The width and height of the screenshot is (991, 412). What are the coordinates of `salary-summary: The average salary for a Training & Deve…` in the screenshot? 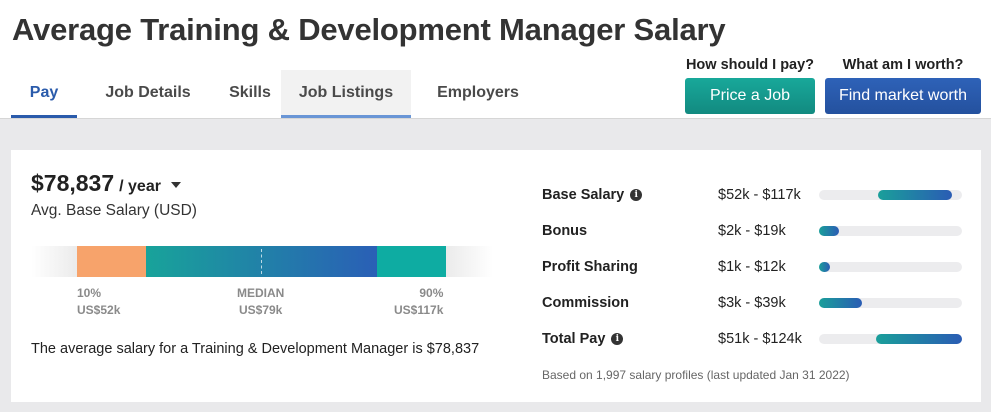 It's located at (255, 349).